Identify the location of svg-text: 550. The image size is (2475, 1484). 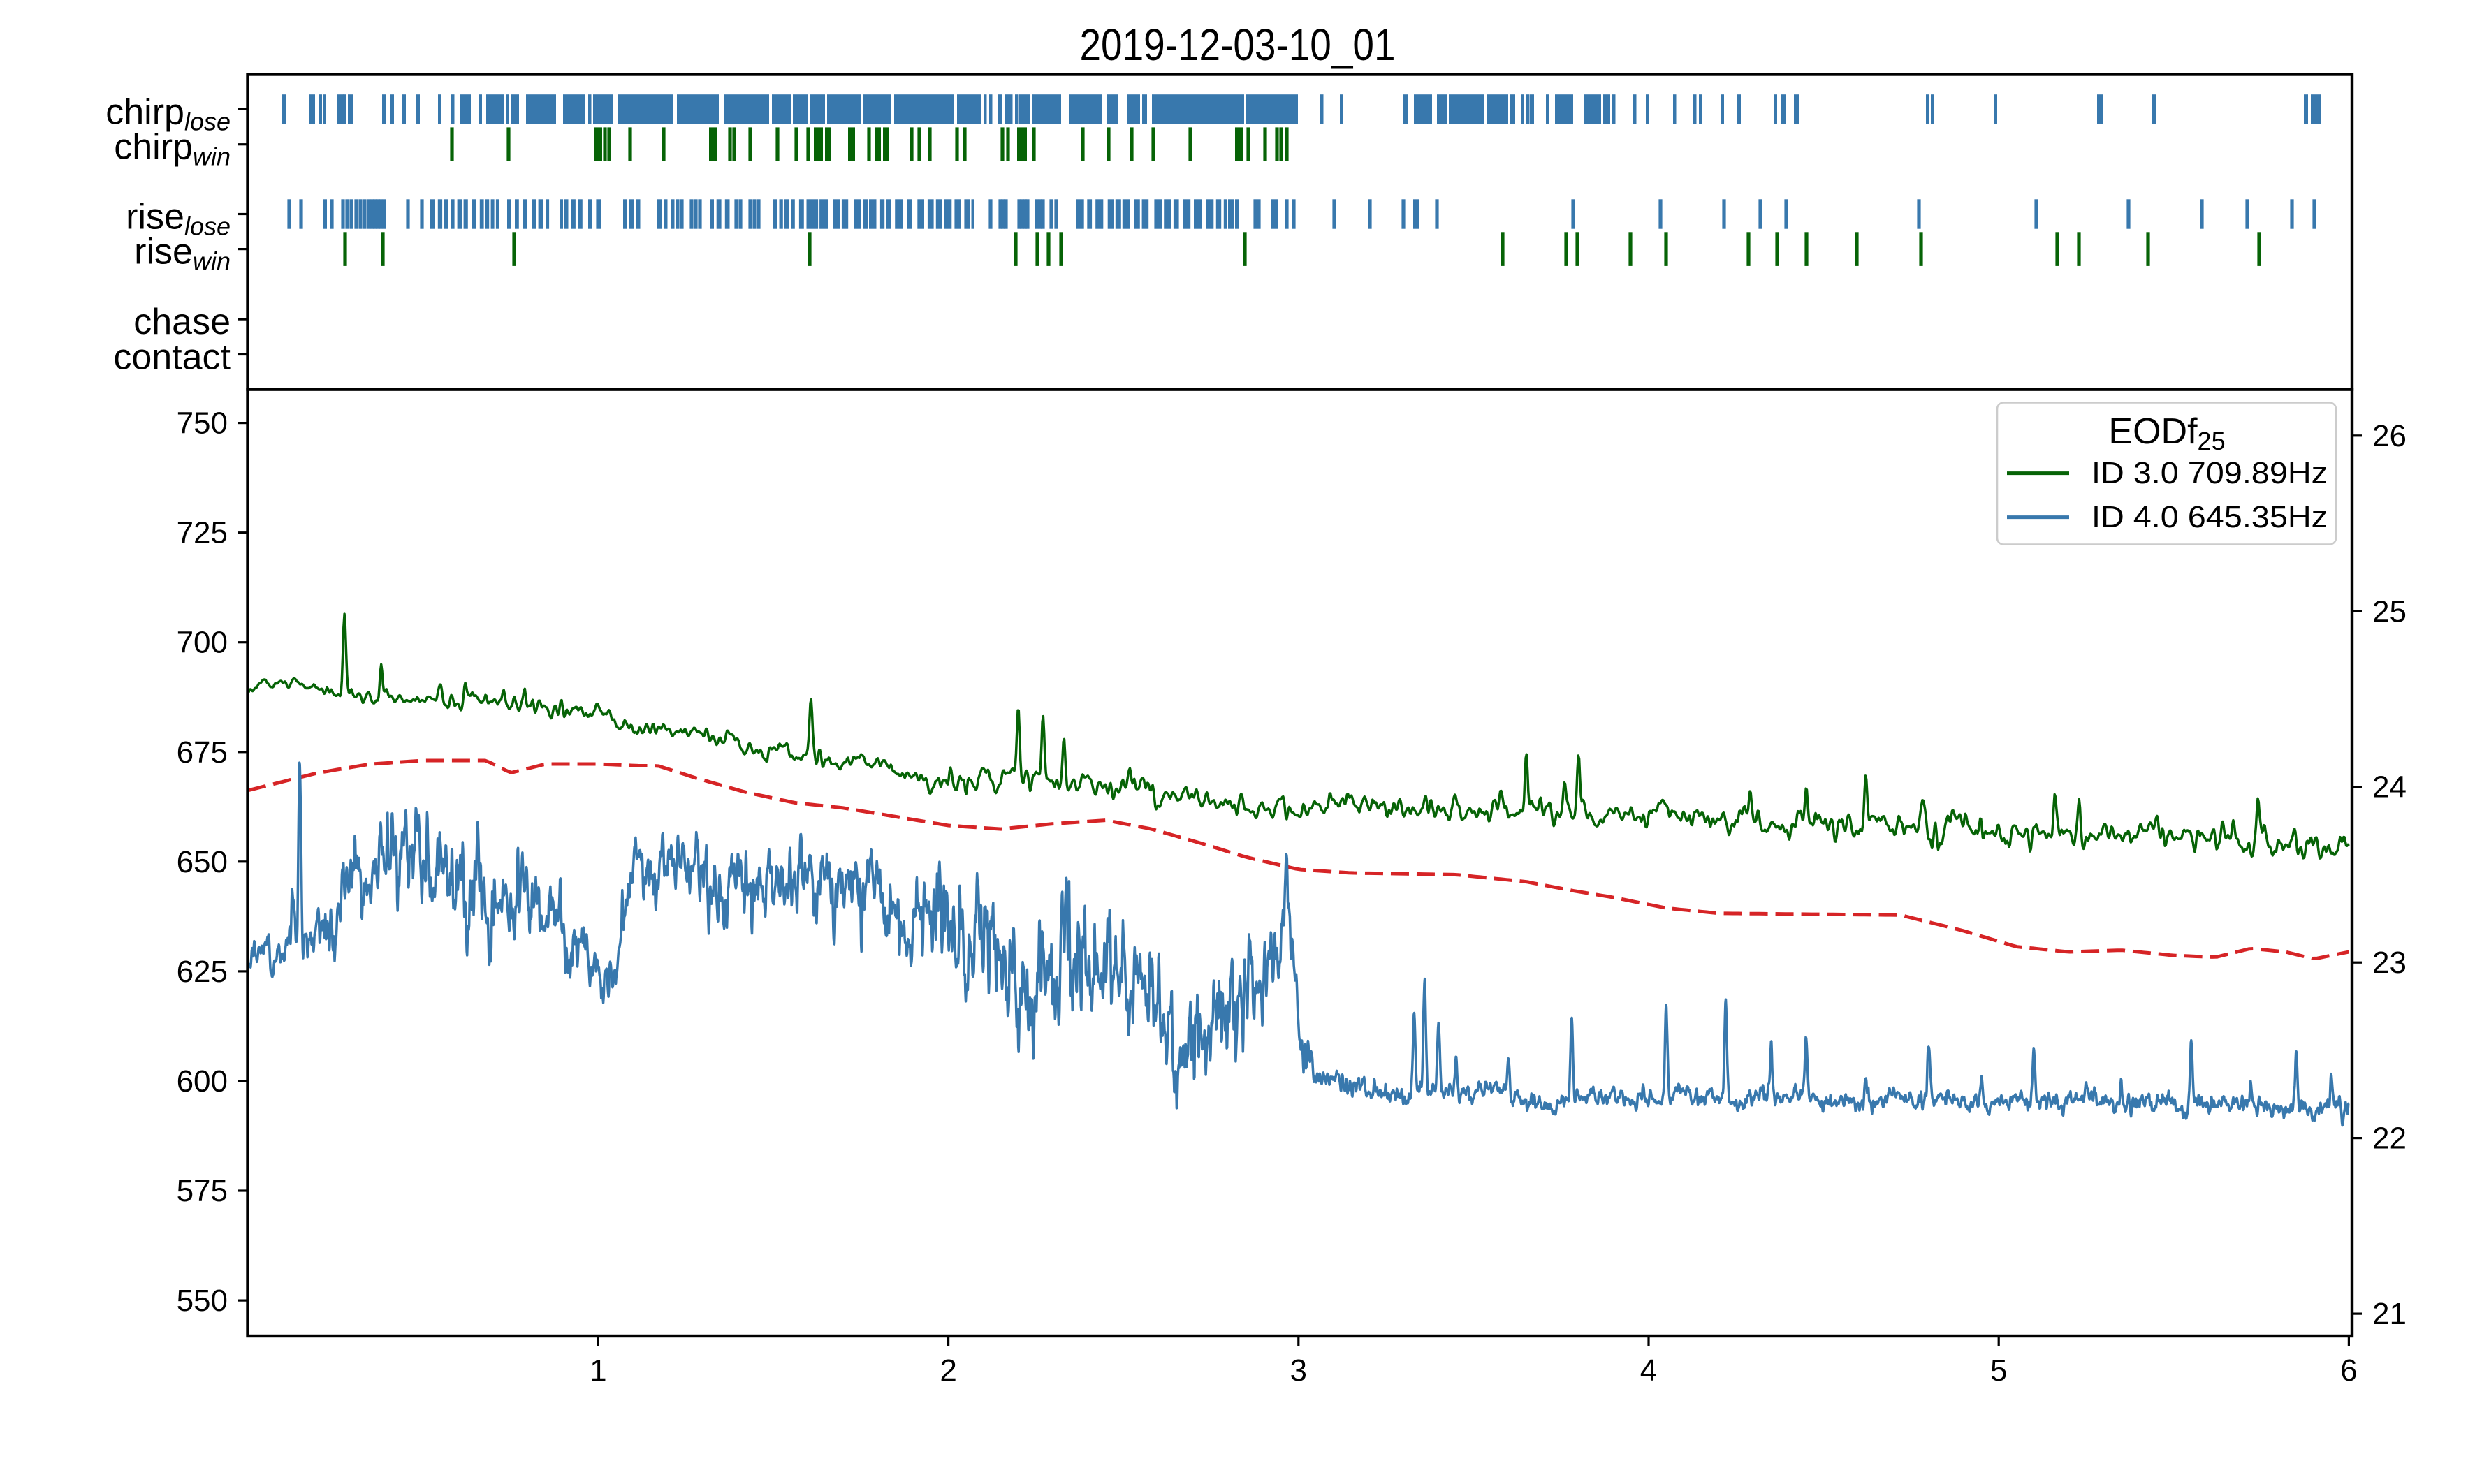
(202, 1301).